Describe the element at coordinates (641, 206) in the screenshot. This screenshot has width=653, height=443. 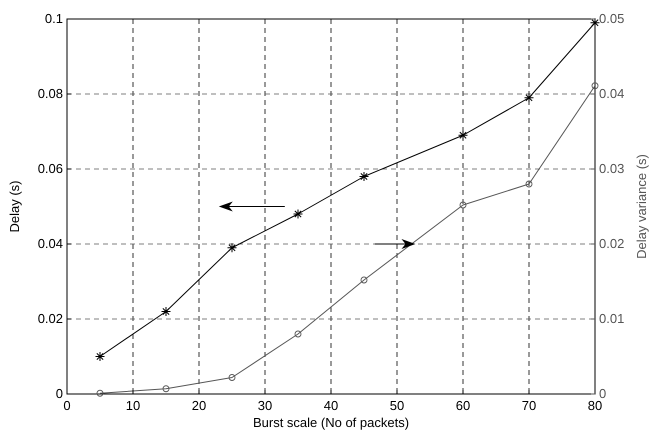
I see `y2-axis-title: Delay variance (s)` at that location.